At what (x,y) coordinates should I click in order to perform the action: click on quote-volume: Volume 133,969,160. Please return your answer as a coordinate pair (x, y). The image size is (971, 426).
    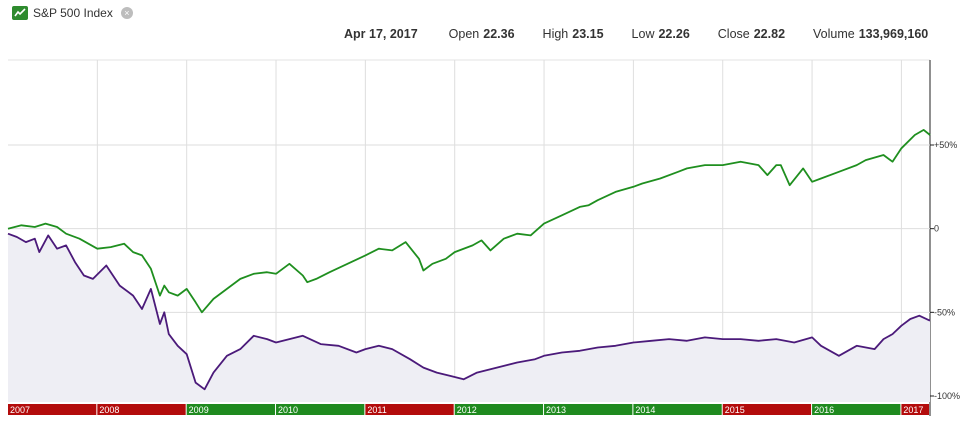
    Looking at the image, I should click on (870, 34).